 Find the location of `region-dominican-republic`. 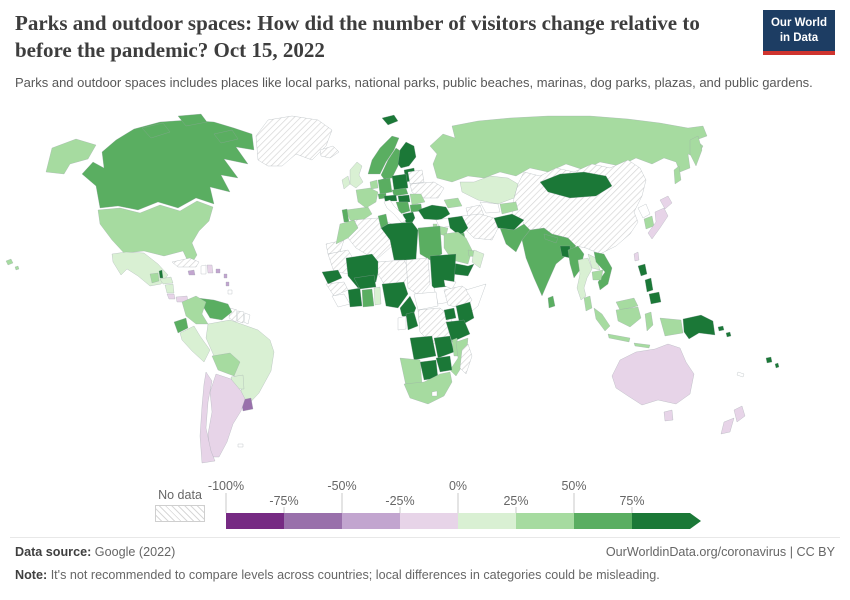

region-dominican-republic is located at coordinates (210, 269).